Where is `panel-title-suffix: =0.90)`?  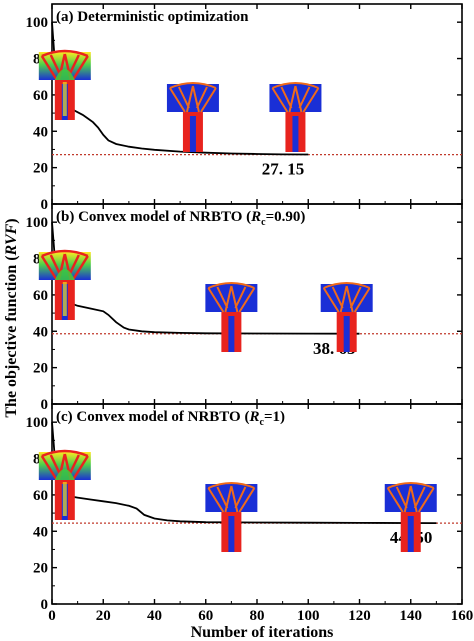 panel-title-suffix: =0.90) is located at coordinates (286, 217).